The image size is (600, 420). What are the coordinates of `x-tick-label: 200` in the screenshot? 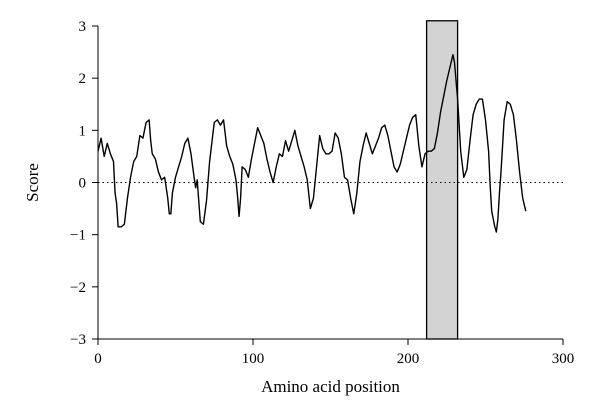 It's located at (408, 359).